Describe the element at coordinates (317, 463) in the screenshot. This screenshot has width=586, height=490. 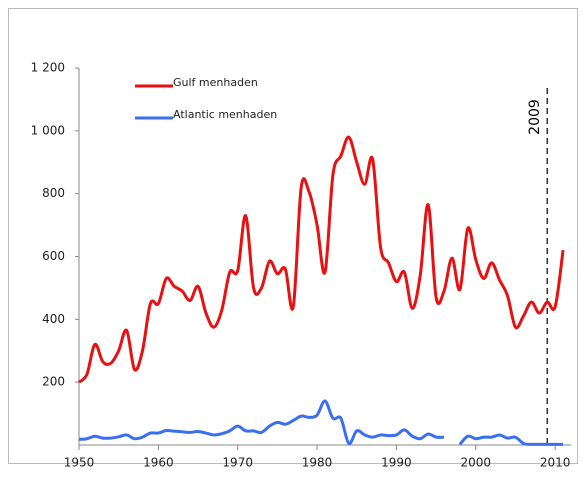
I see `x-tick-label: 1980` at that location.